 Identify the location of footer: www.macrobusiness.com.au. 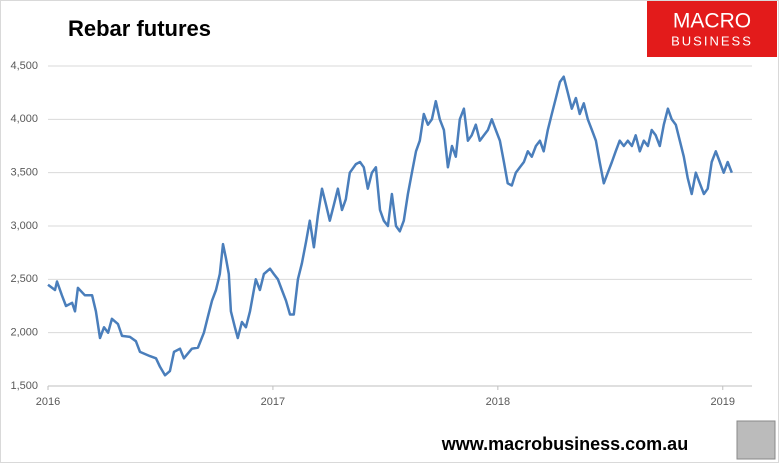
(564, 444).